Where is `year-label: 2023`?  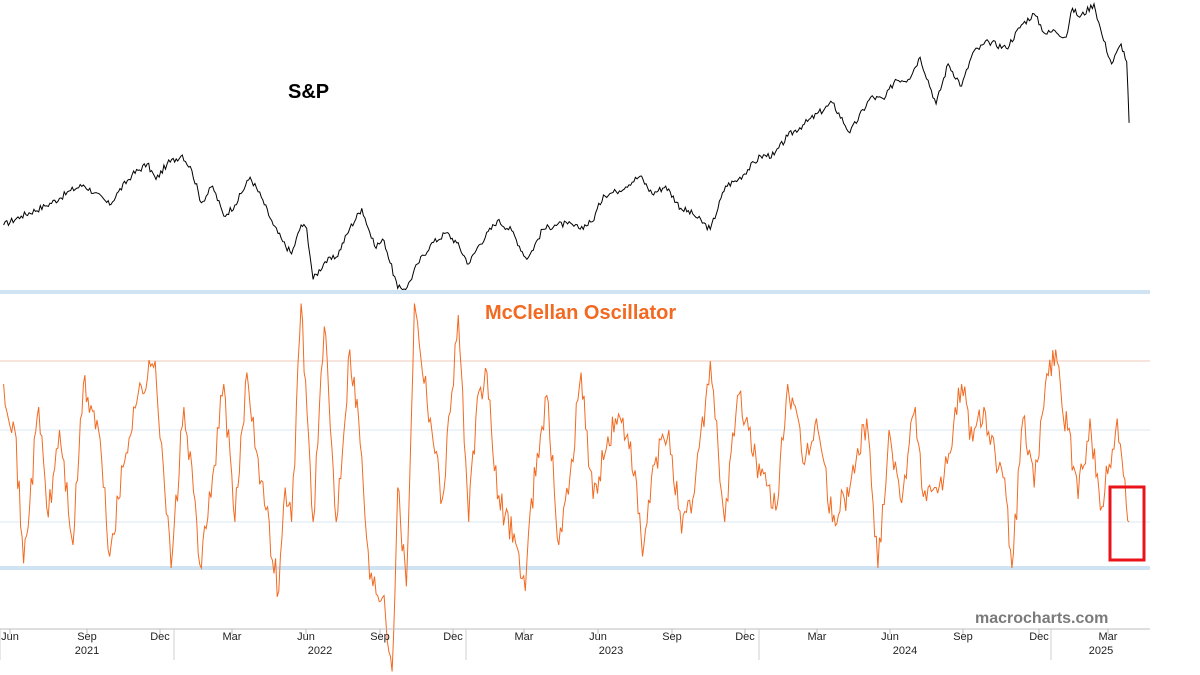
year-label: 2023 is located at coordinates (611, 651).